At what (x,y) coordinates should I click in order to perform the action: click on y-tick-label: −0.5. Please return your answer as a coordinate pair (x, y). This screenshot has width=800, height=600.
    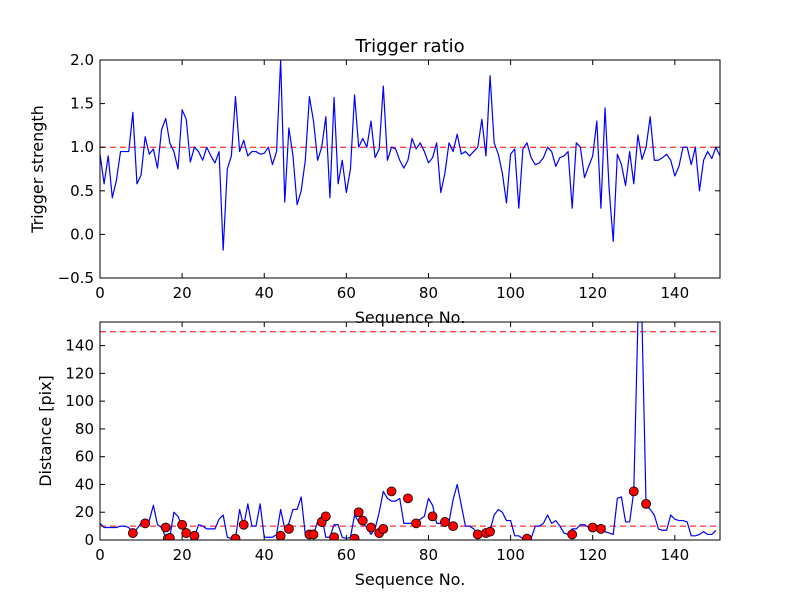
    Looking at the image, I should click on (76, 278).